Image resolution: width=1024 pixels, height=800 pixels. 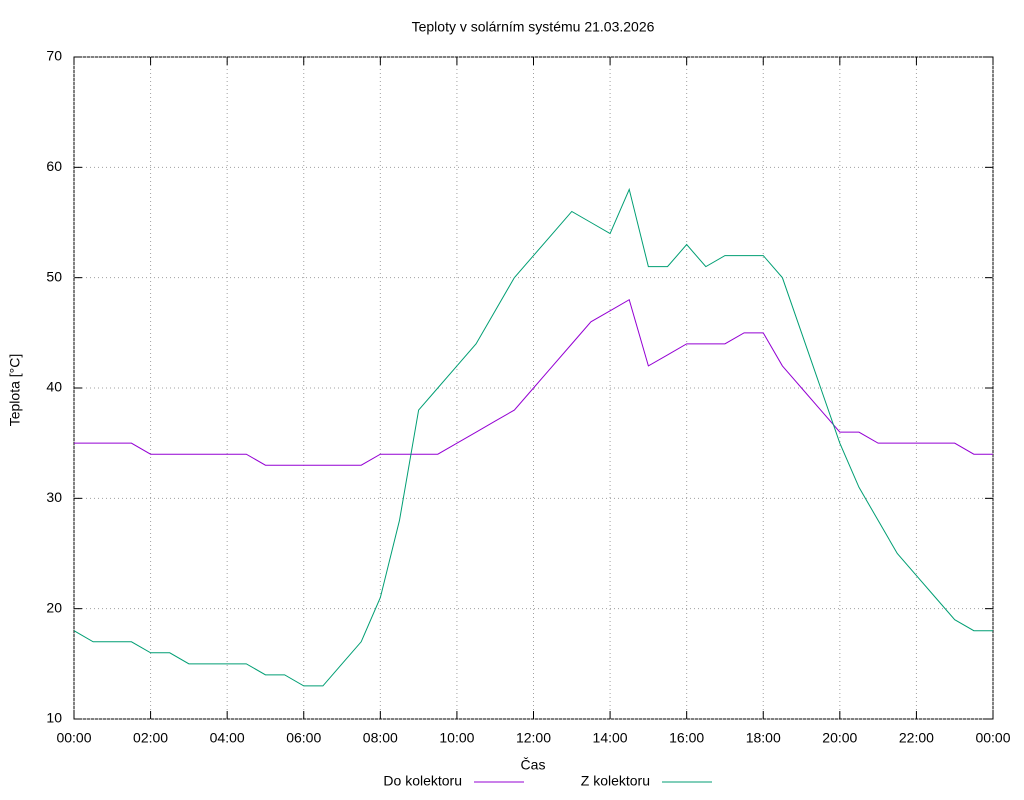 I want to click on x-tick-label: 14:00, so click(x=610, y=738).